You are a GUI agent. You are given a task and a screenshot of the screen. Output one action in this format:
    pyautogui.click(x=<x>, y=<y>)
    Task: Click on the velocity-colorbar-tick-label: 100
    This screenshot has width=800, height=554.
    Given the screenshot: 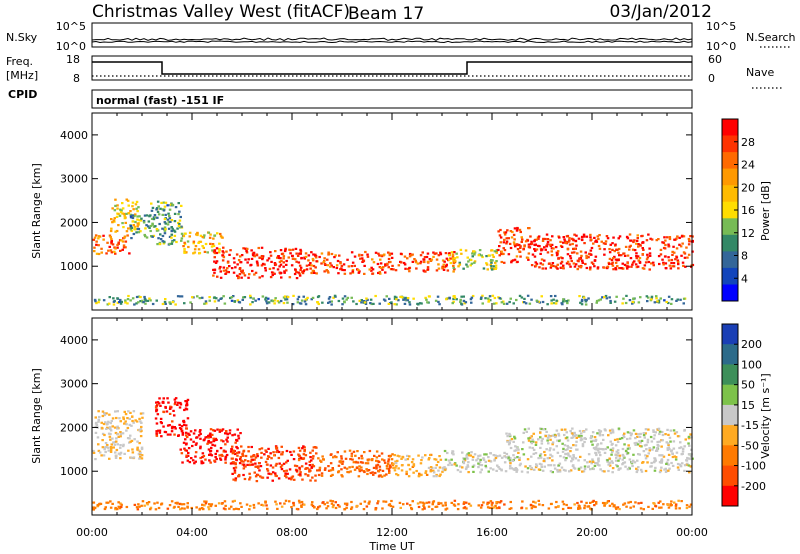 What is the action you would take?
    pyautogui.click(x=751, y=364)
    